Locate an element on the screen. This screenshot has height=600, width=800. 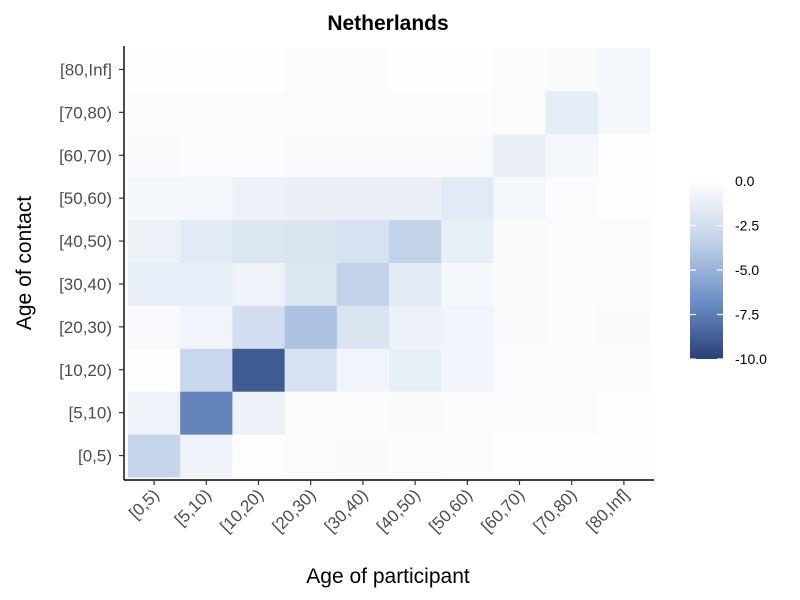
legend-label: -2.5 is located at coordinates (747, 226).